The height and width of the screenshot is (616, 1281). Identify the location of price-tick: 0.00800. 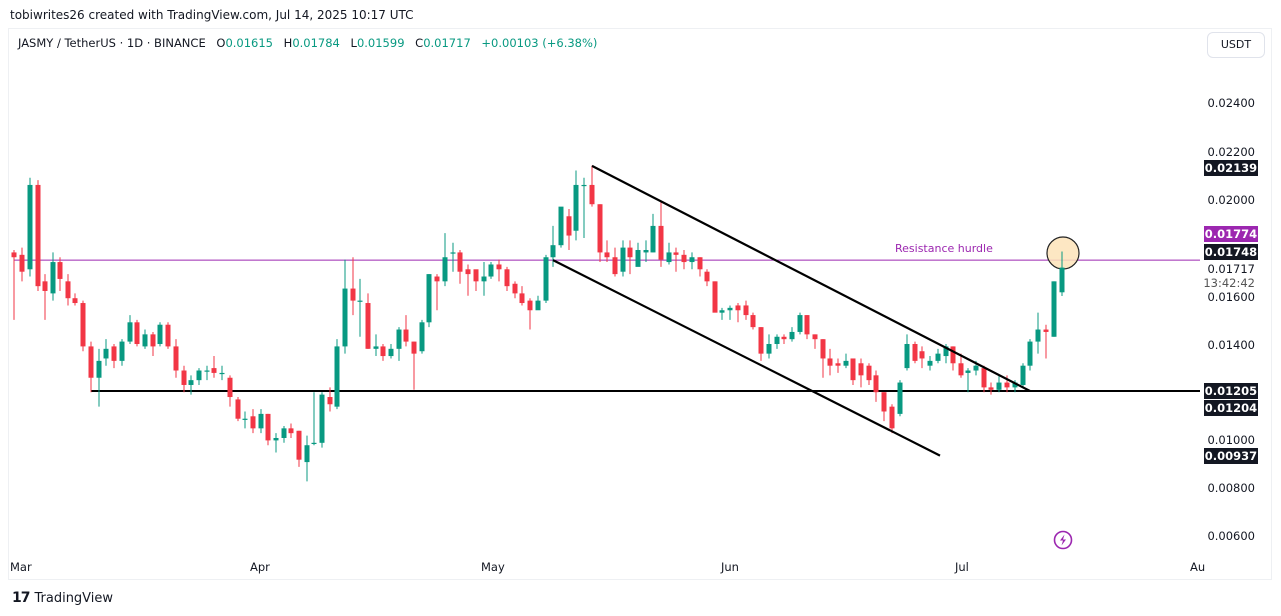
(1231, 488).